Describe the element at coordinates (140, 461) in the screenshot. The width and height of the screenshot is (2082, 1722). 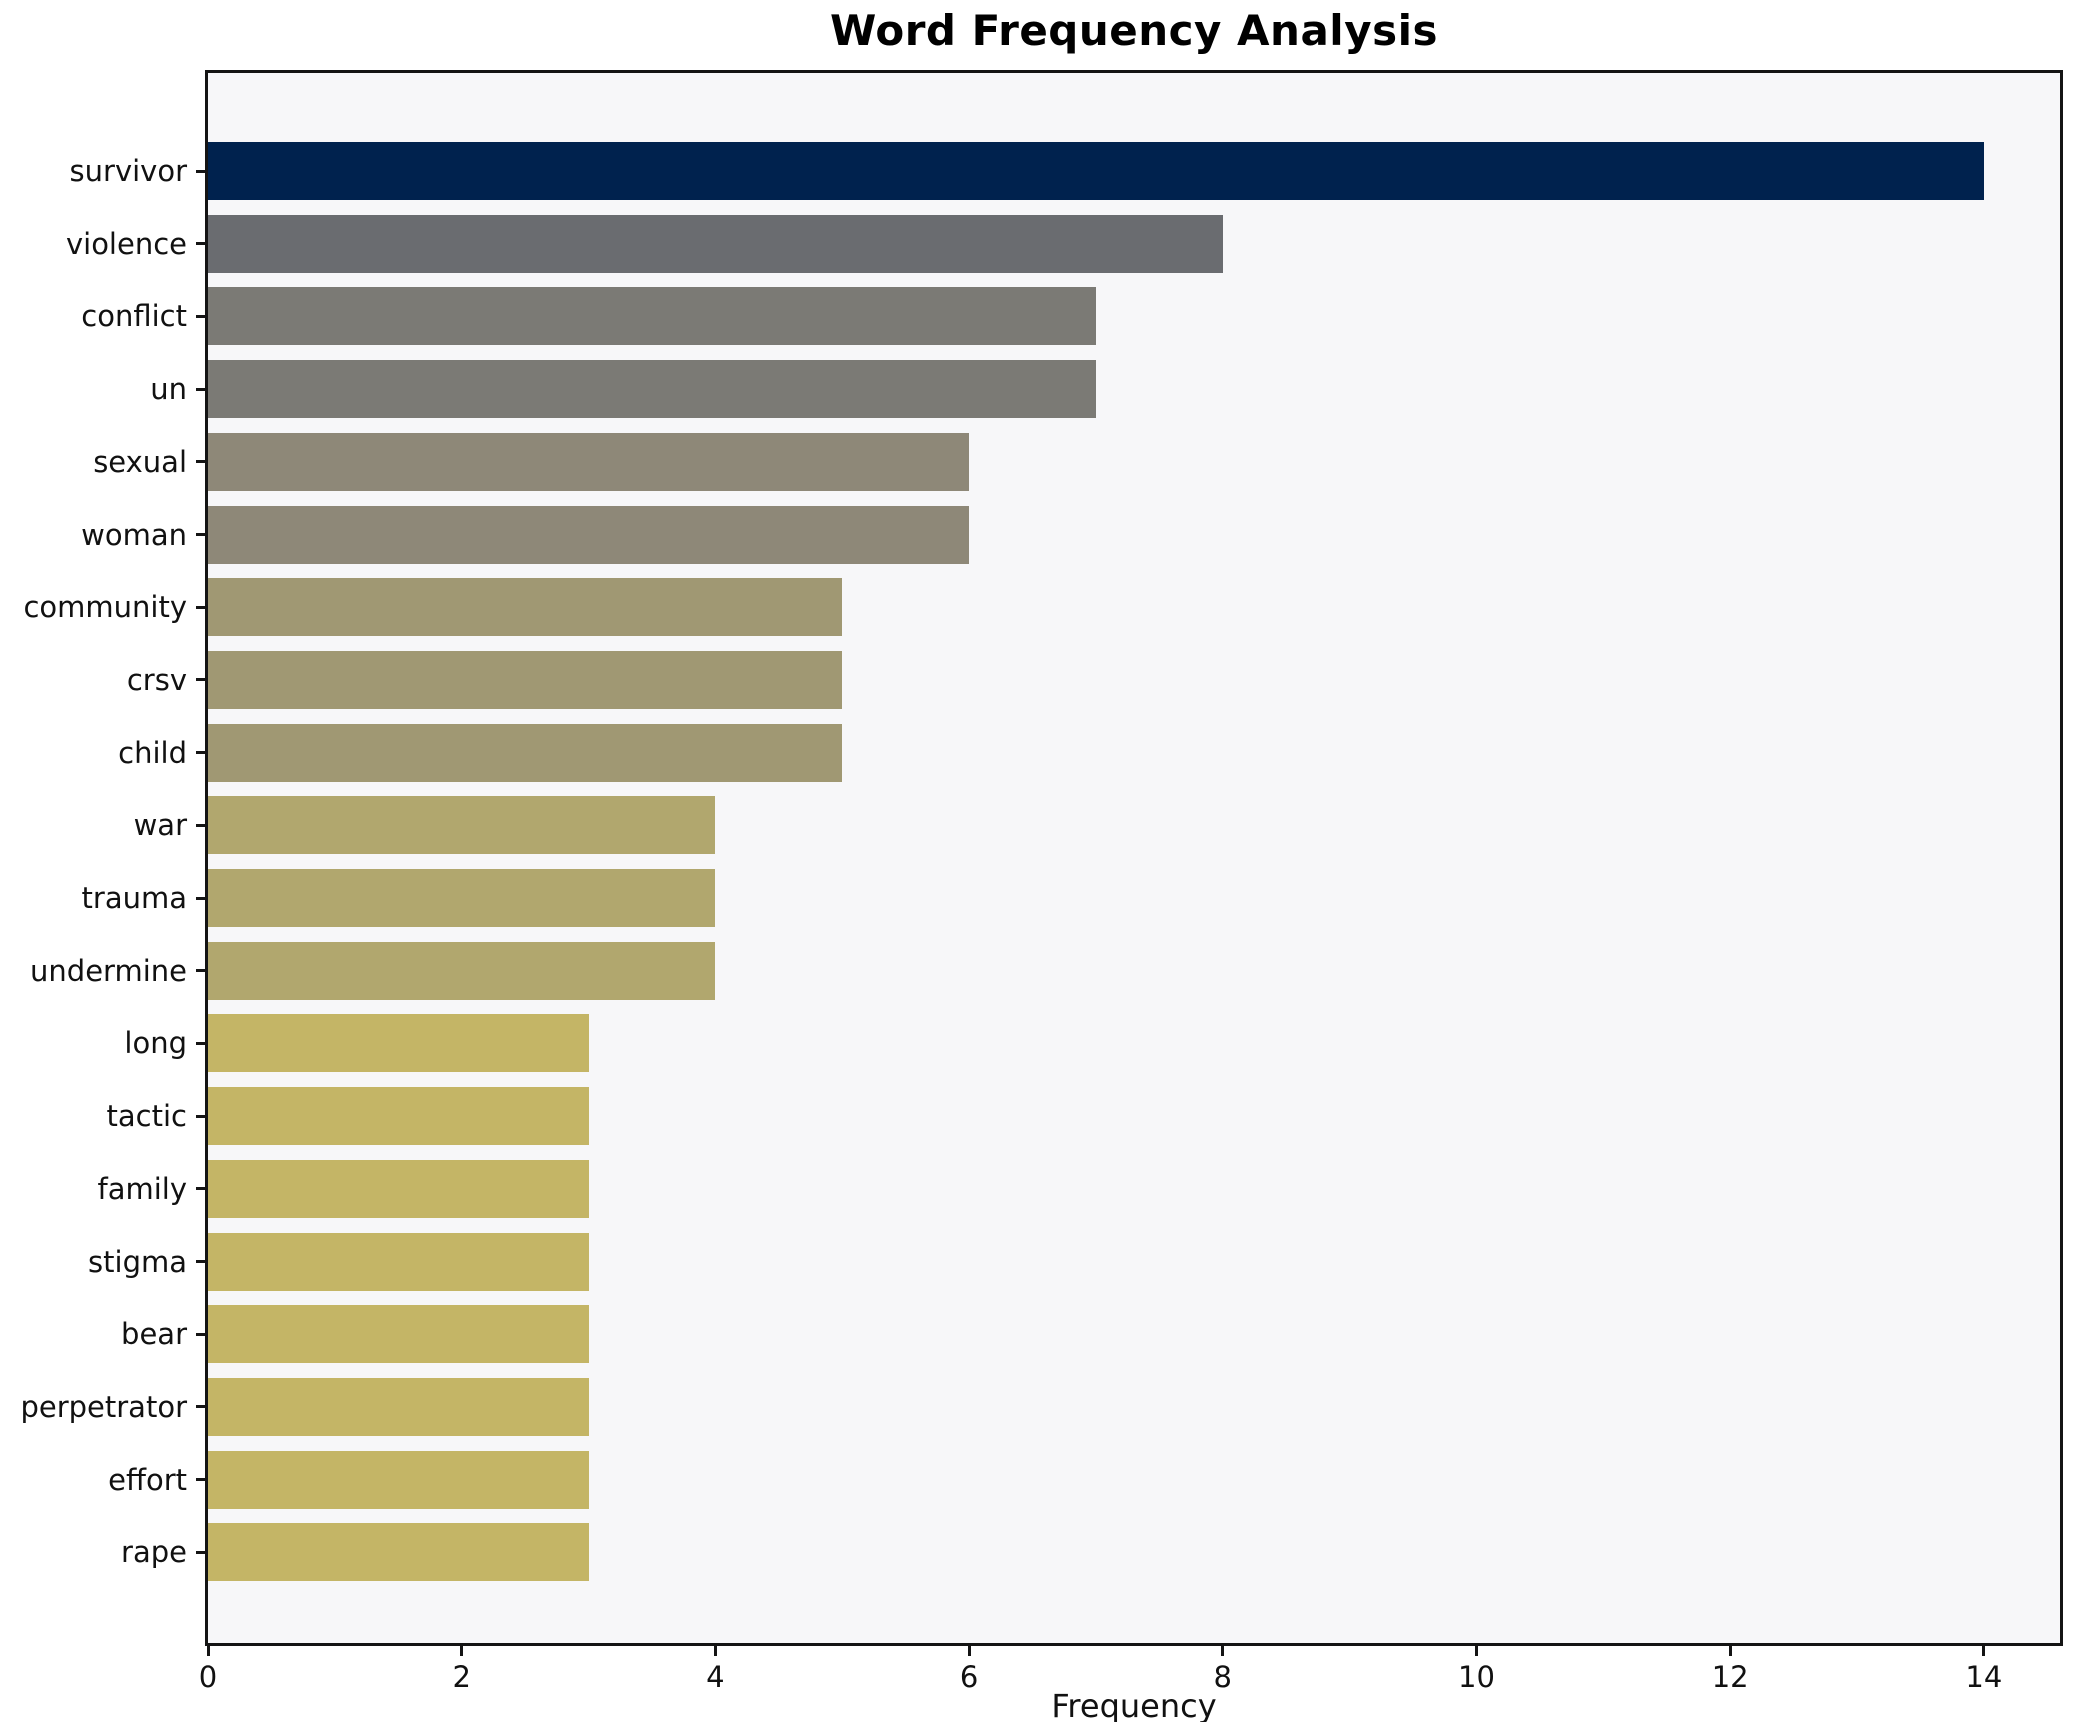
I see `y-tick-label-sexual: sexual` at that location.